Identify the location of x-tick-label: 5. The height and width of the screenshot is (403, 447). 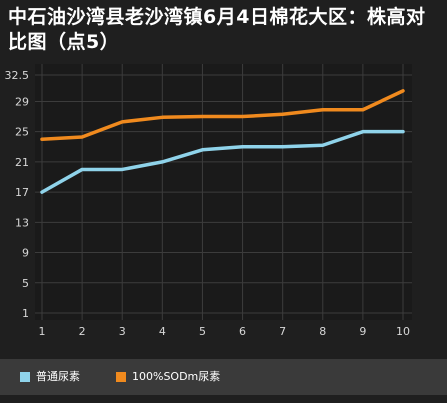
(202, 331).